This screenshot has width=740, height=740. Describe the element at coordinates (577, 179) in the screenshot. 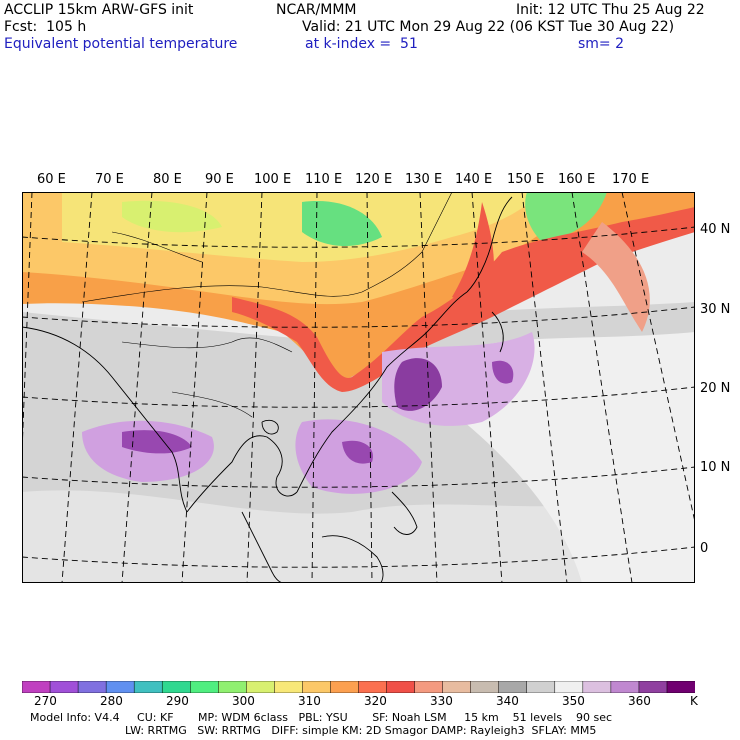

I see `lon-label: 160 E` at that location.